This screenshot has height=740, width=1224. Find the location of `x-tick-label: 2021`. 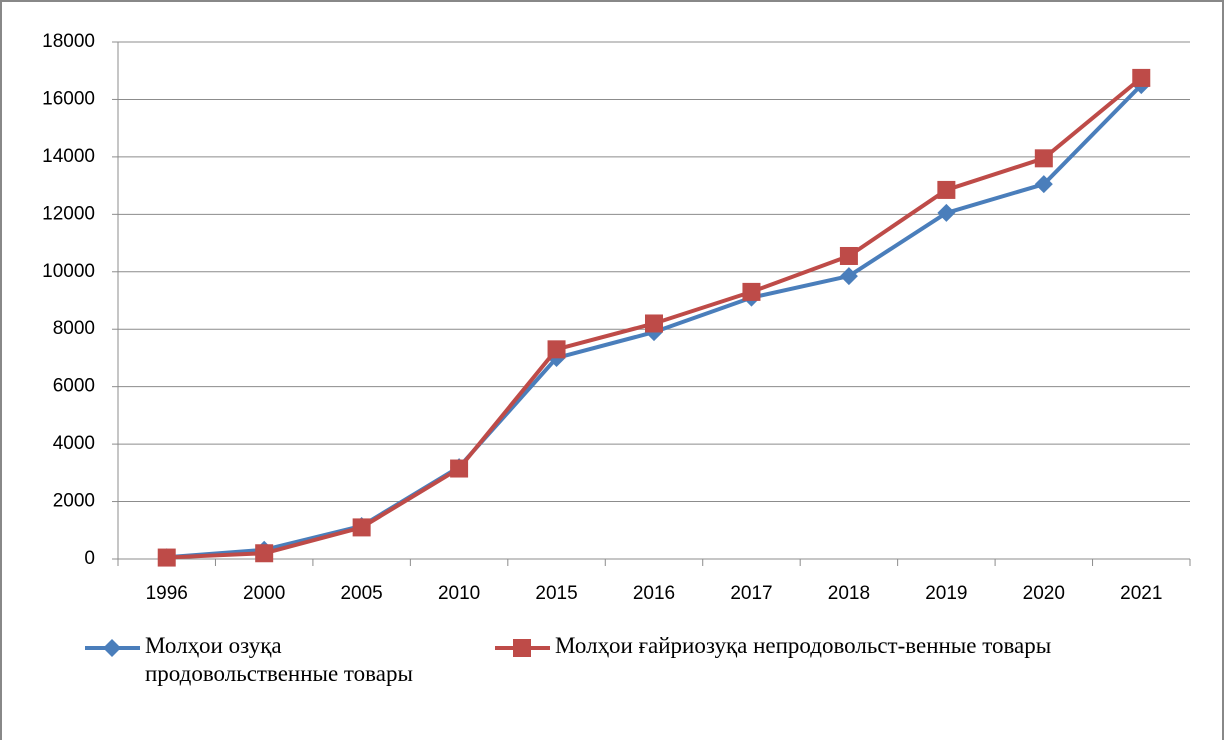

x-tick-label: 2021 is located at coordinates (1141, 593).